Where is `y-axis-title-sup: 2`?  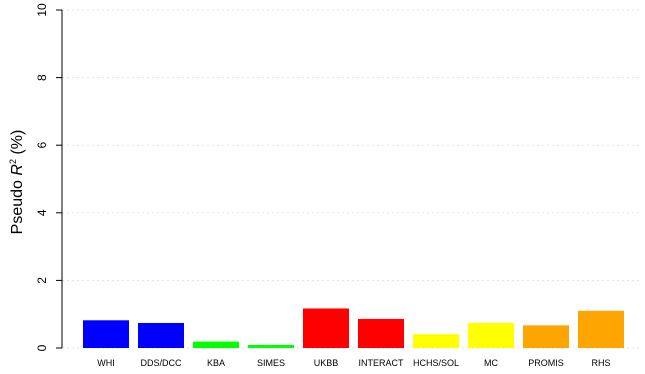
y-axis-title-sup: 2 is located at coordinates (13, 161).